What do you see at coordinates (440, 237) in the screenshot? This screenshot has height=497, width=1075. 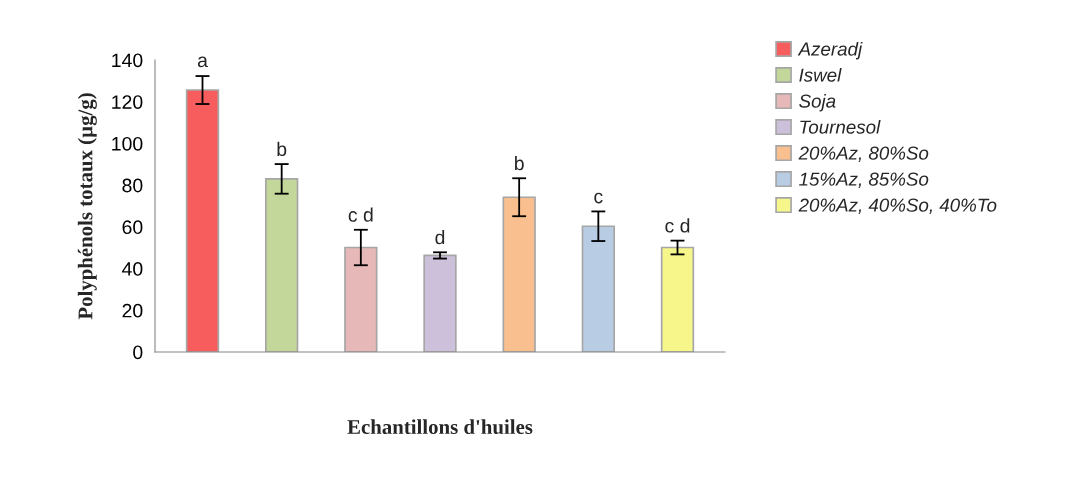 I see `annotation: d` at bounding box center [440, 237].